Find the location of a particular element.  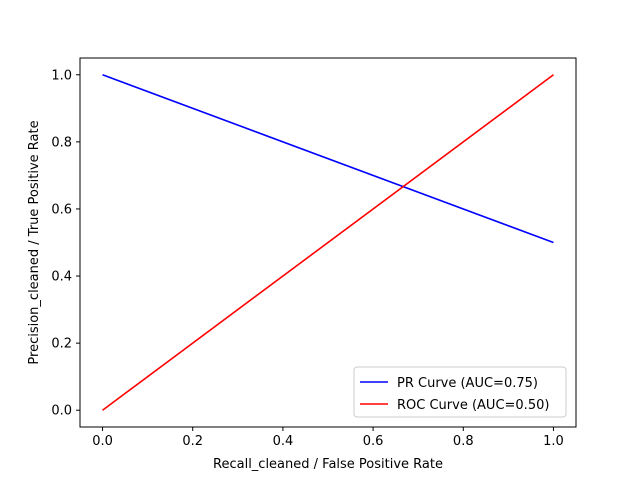

legend-box is located at coordinates (460, 392).